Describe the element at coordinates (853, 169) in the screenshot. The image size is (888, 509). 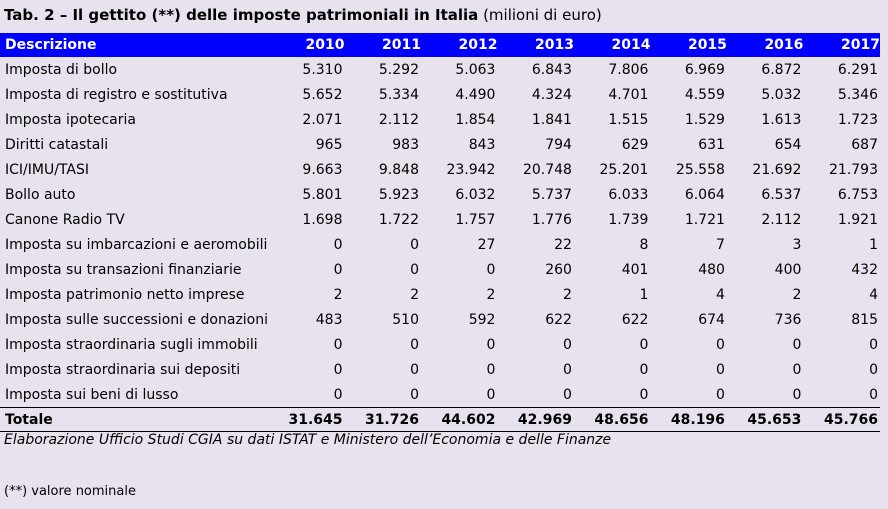
I see `row-value: 21.793` at that location.